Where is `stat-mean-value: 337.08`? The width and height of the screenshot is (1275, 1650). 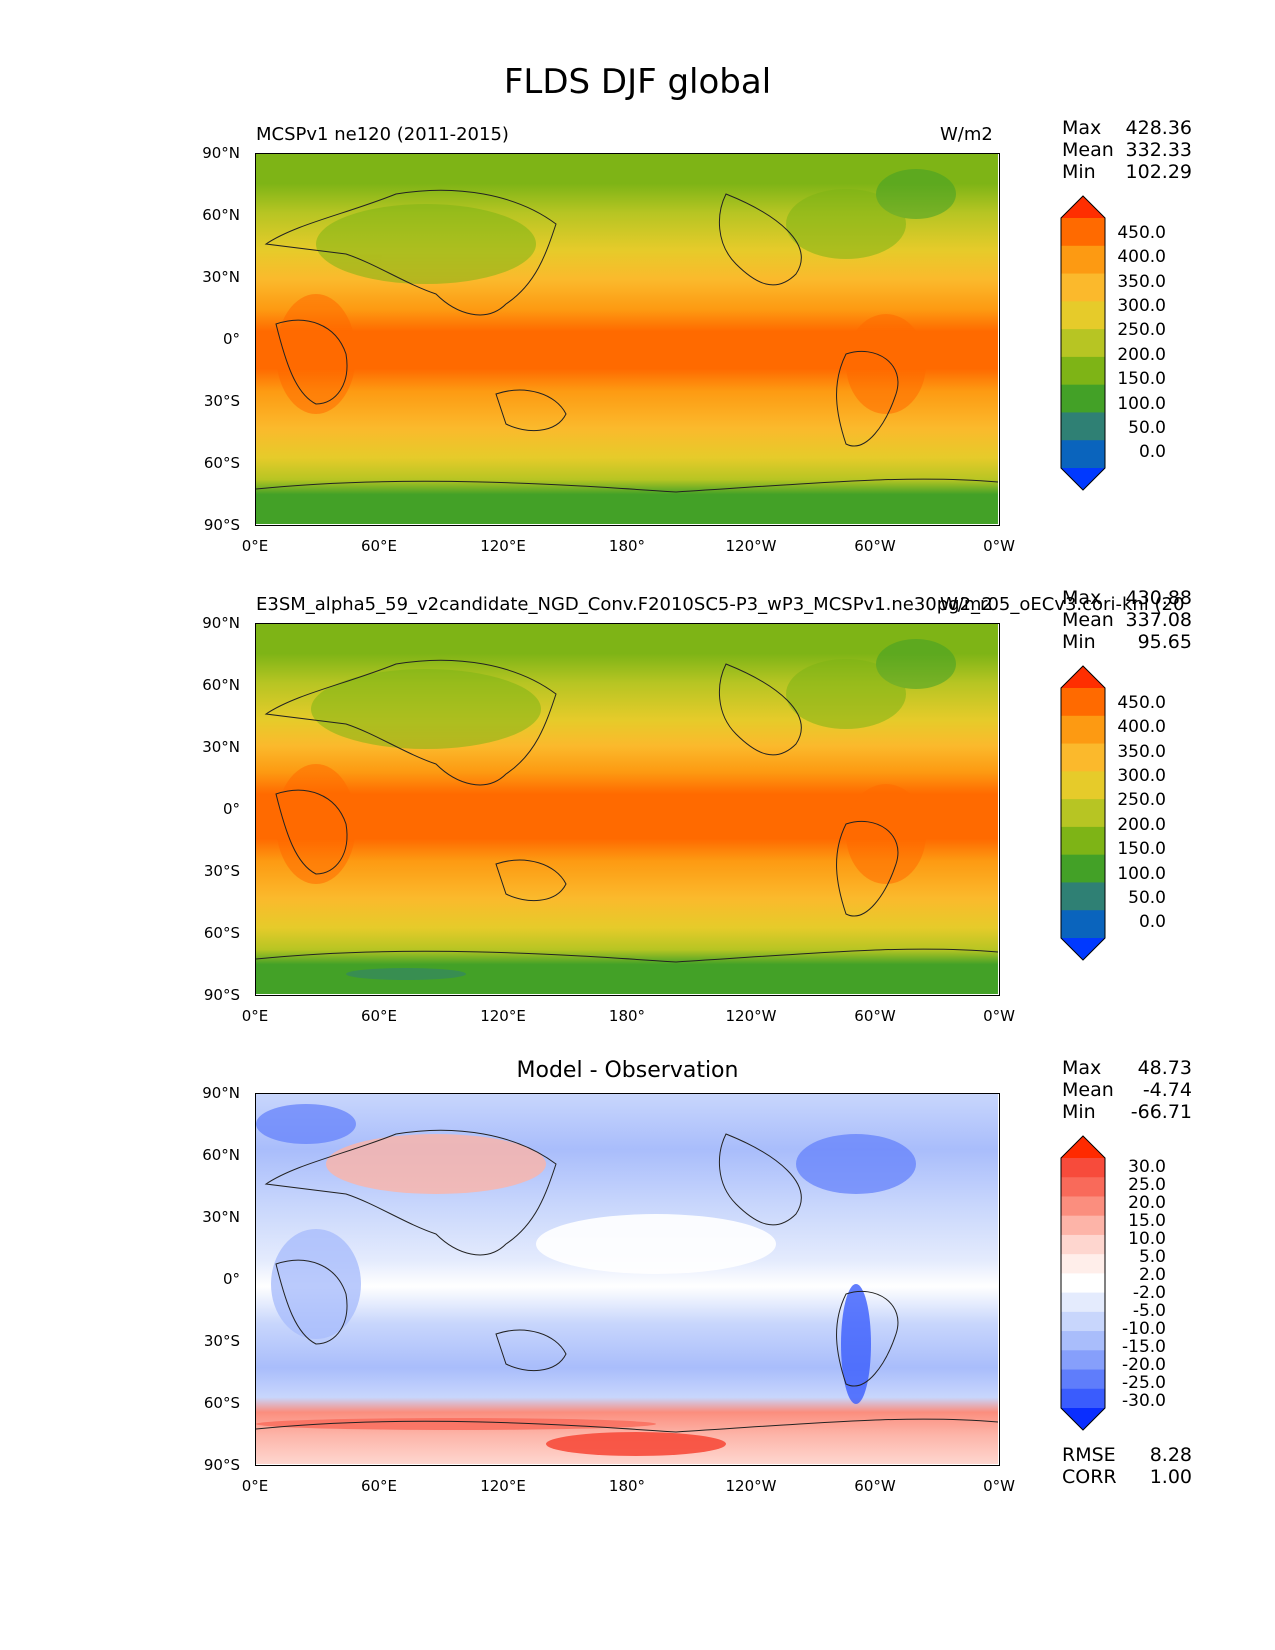 stat-mean-value: 337.08 is located at coordinates (1158, 620).